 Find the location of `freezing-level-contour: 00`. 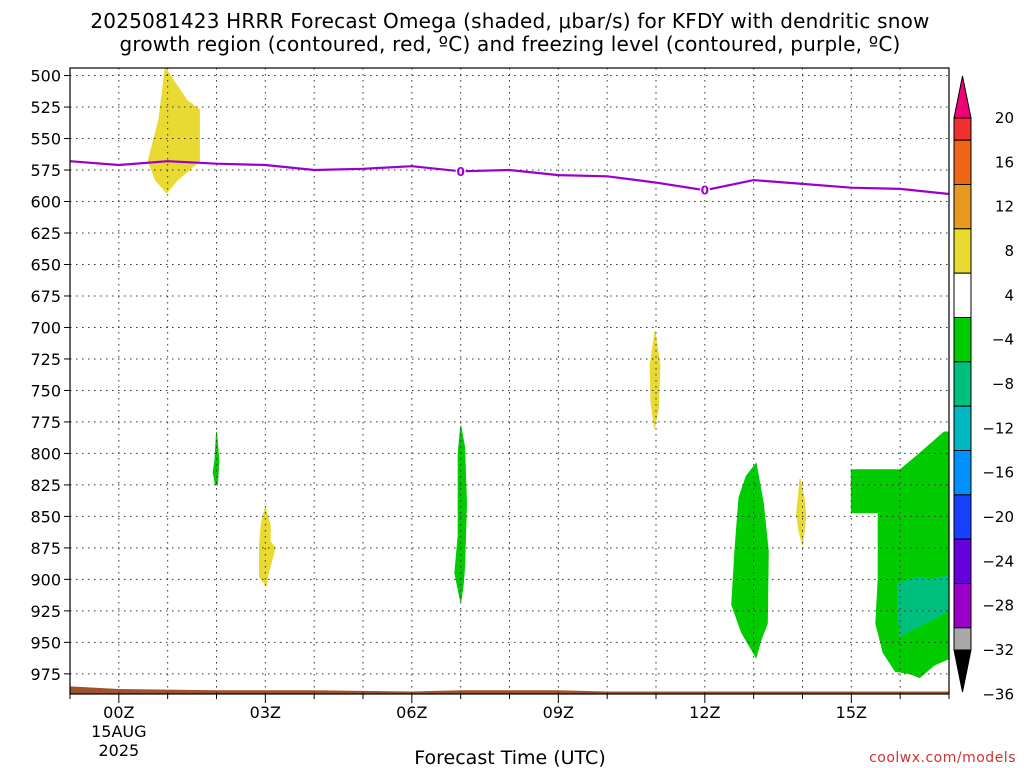

freezing-level-contour: 00 is located at coordinates (509, 179).